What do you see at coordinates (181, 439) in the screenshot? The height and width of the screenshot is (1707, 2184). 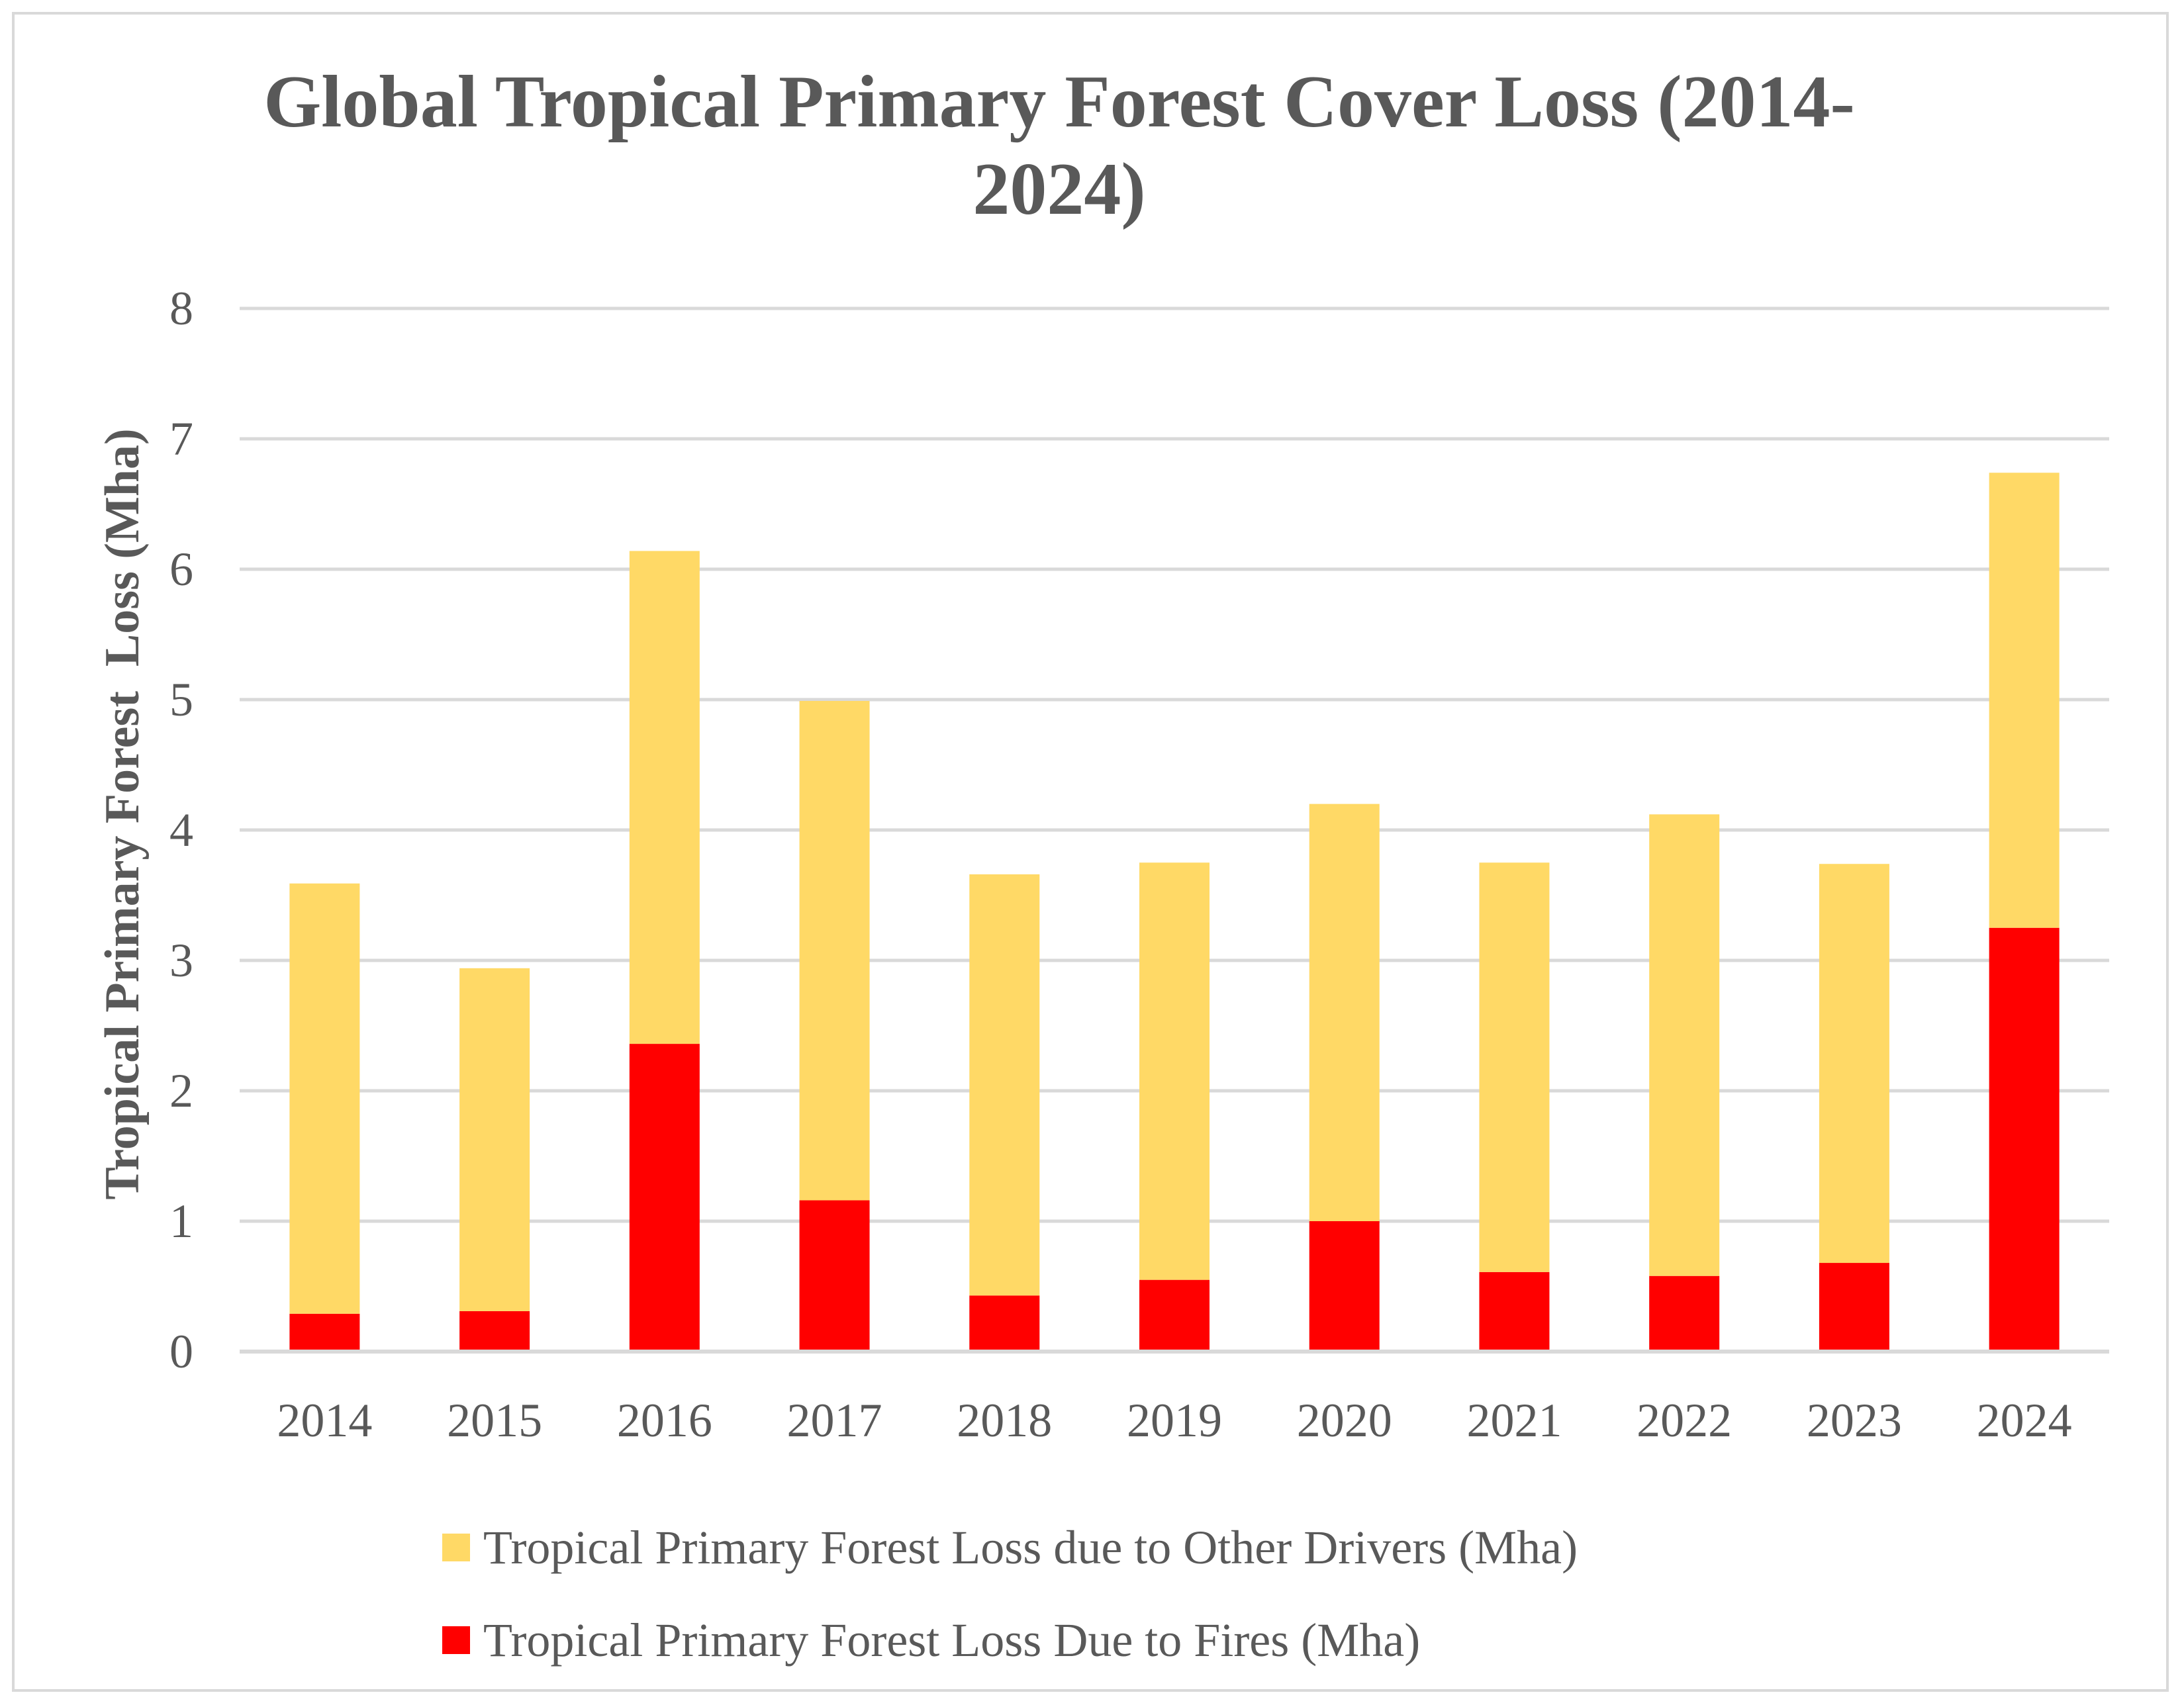 I see `y-tick-label: 7` at bounding box center [181, 439].